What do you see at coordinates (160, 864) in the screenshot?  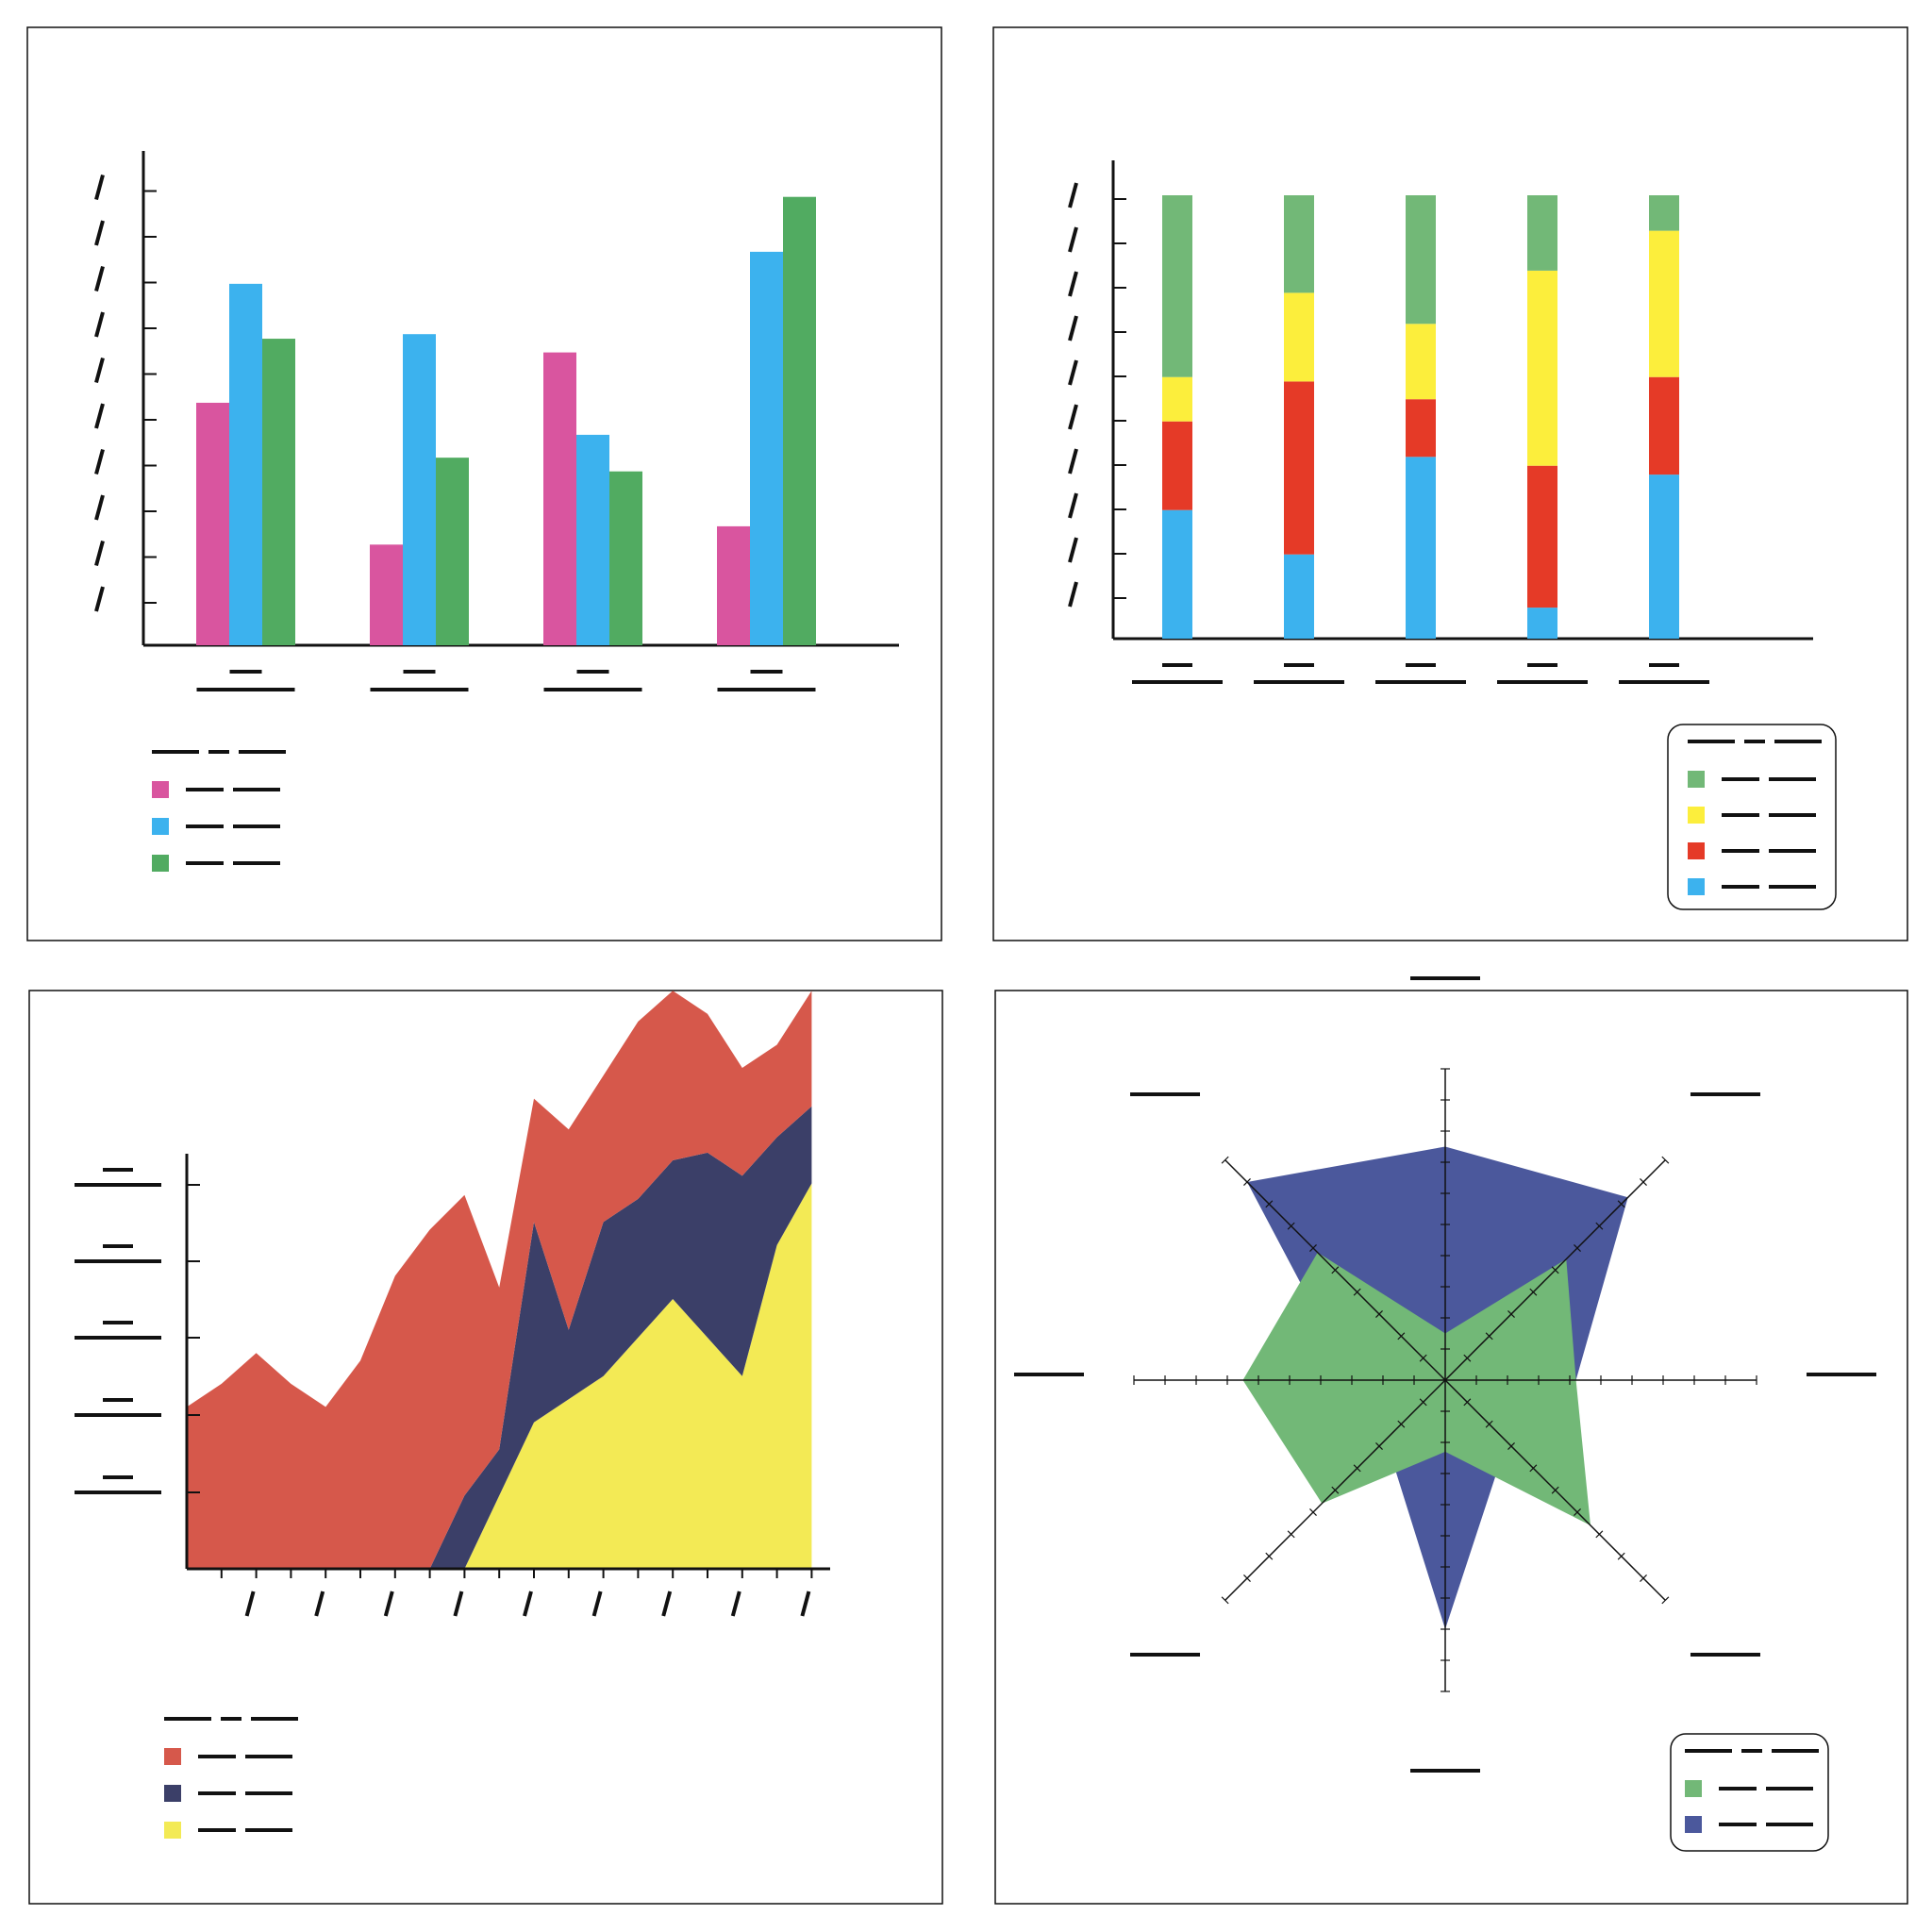 I see `bar-legend-swatch` at bounding box center [160, 864].